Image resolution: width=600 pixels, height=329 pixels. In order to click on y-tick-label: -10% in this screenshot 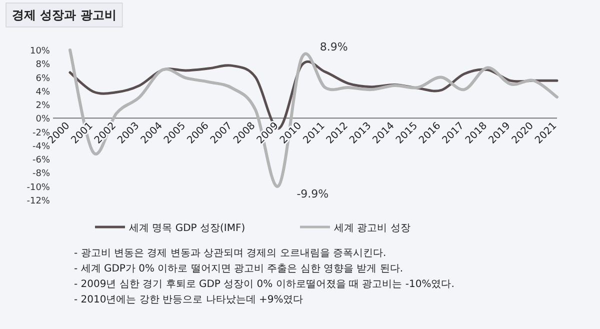, I will do `click(38, 187)`.